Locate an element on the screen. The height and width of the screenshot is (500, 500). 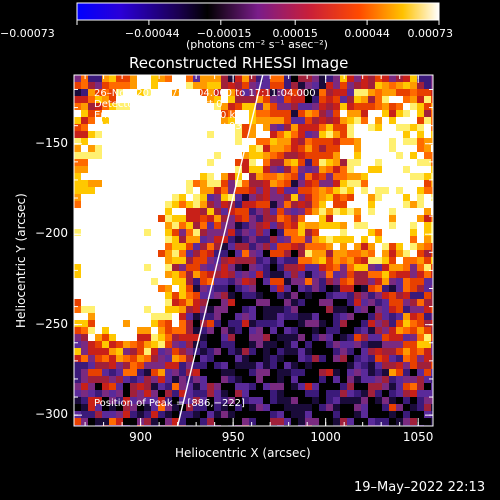
colorbar-tick-label: −0.00073 is located at coordinates (27, 33).